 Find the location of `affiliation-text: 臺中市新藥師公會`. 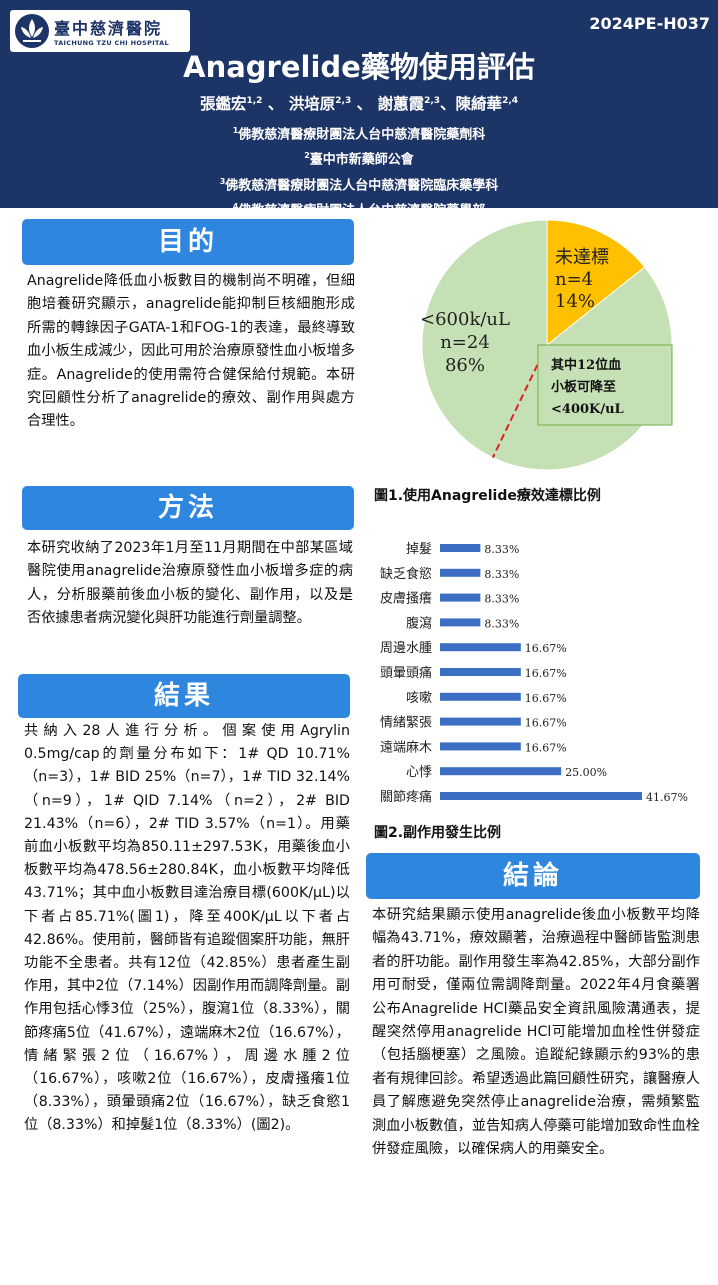

affiliation-text: 臺中市新藥師公會 is located at coordinates (361, 160).